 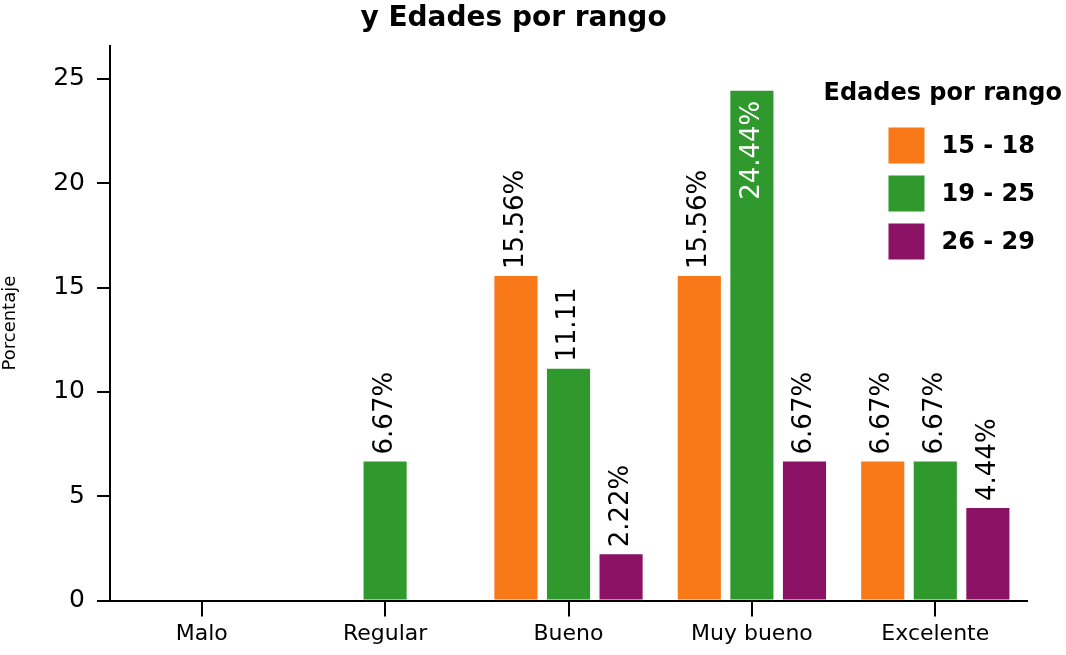 I want to click on x-tick-label: Excelente, so click(x=935, y=632).